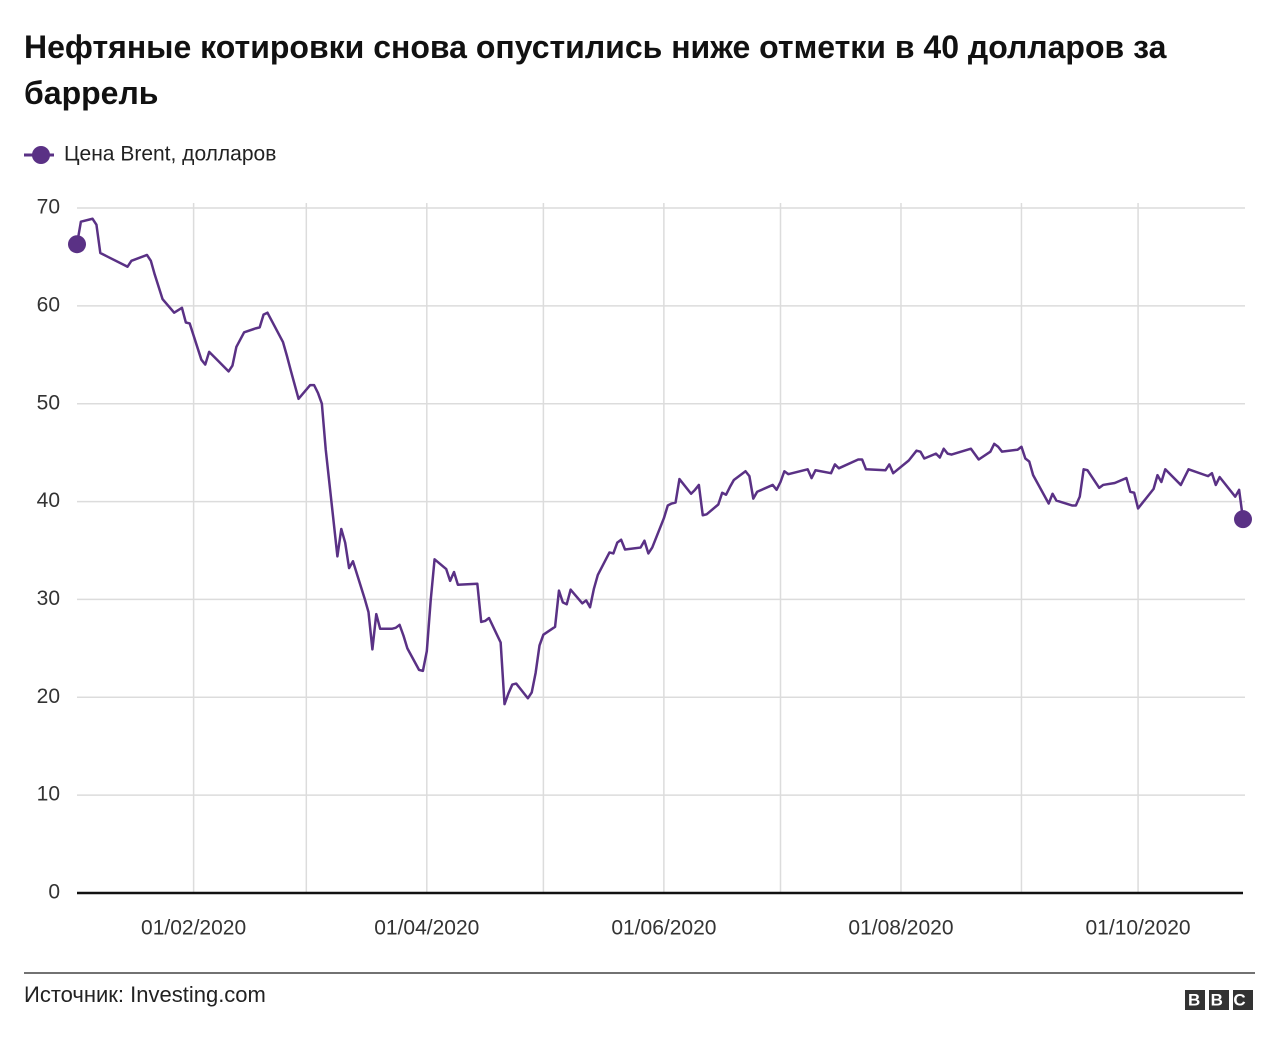 The image size is (1280, 1048). I want to click on logo-text: BBC, so click(1222, 999).